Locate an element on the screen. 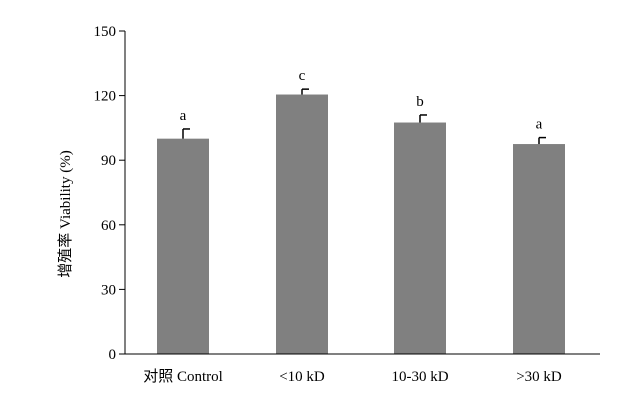  y-ticks: 0 30 60 90 120 150 is located at coordinates (109, 193).